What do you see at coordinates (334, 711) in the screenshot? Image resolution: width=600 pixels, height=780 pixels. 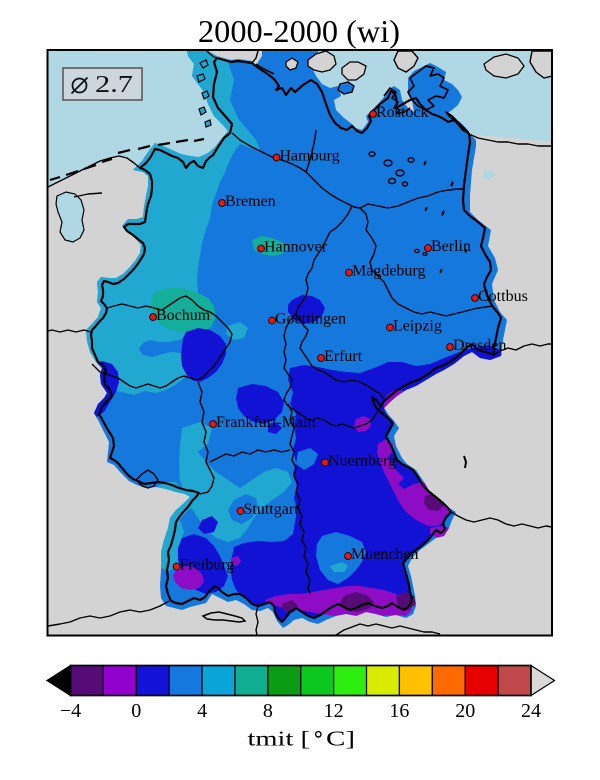 I see `svg-text: 12` at bounding box center [334, 711].